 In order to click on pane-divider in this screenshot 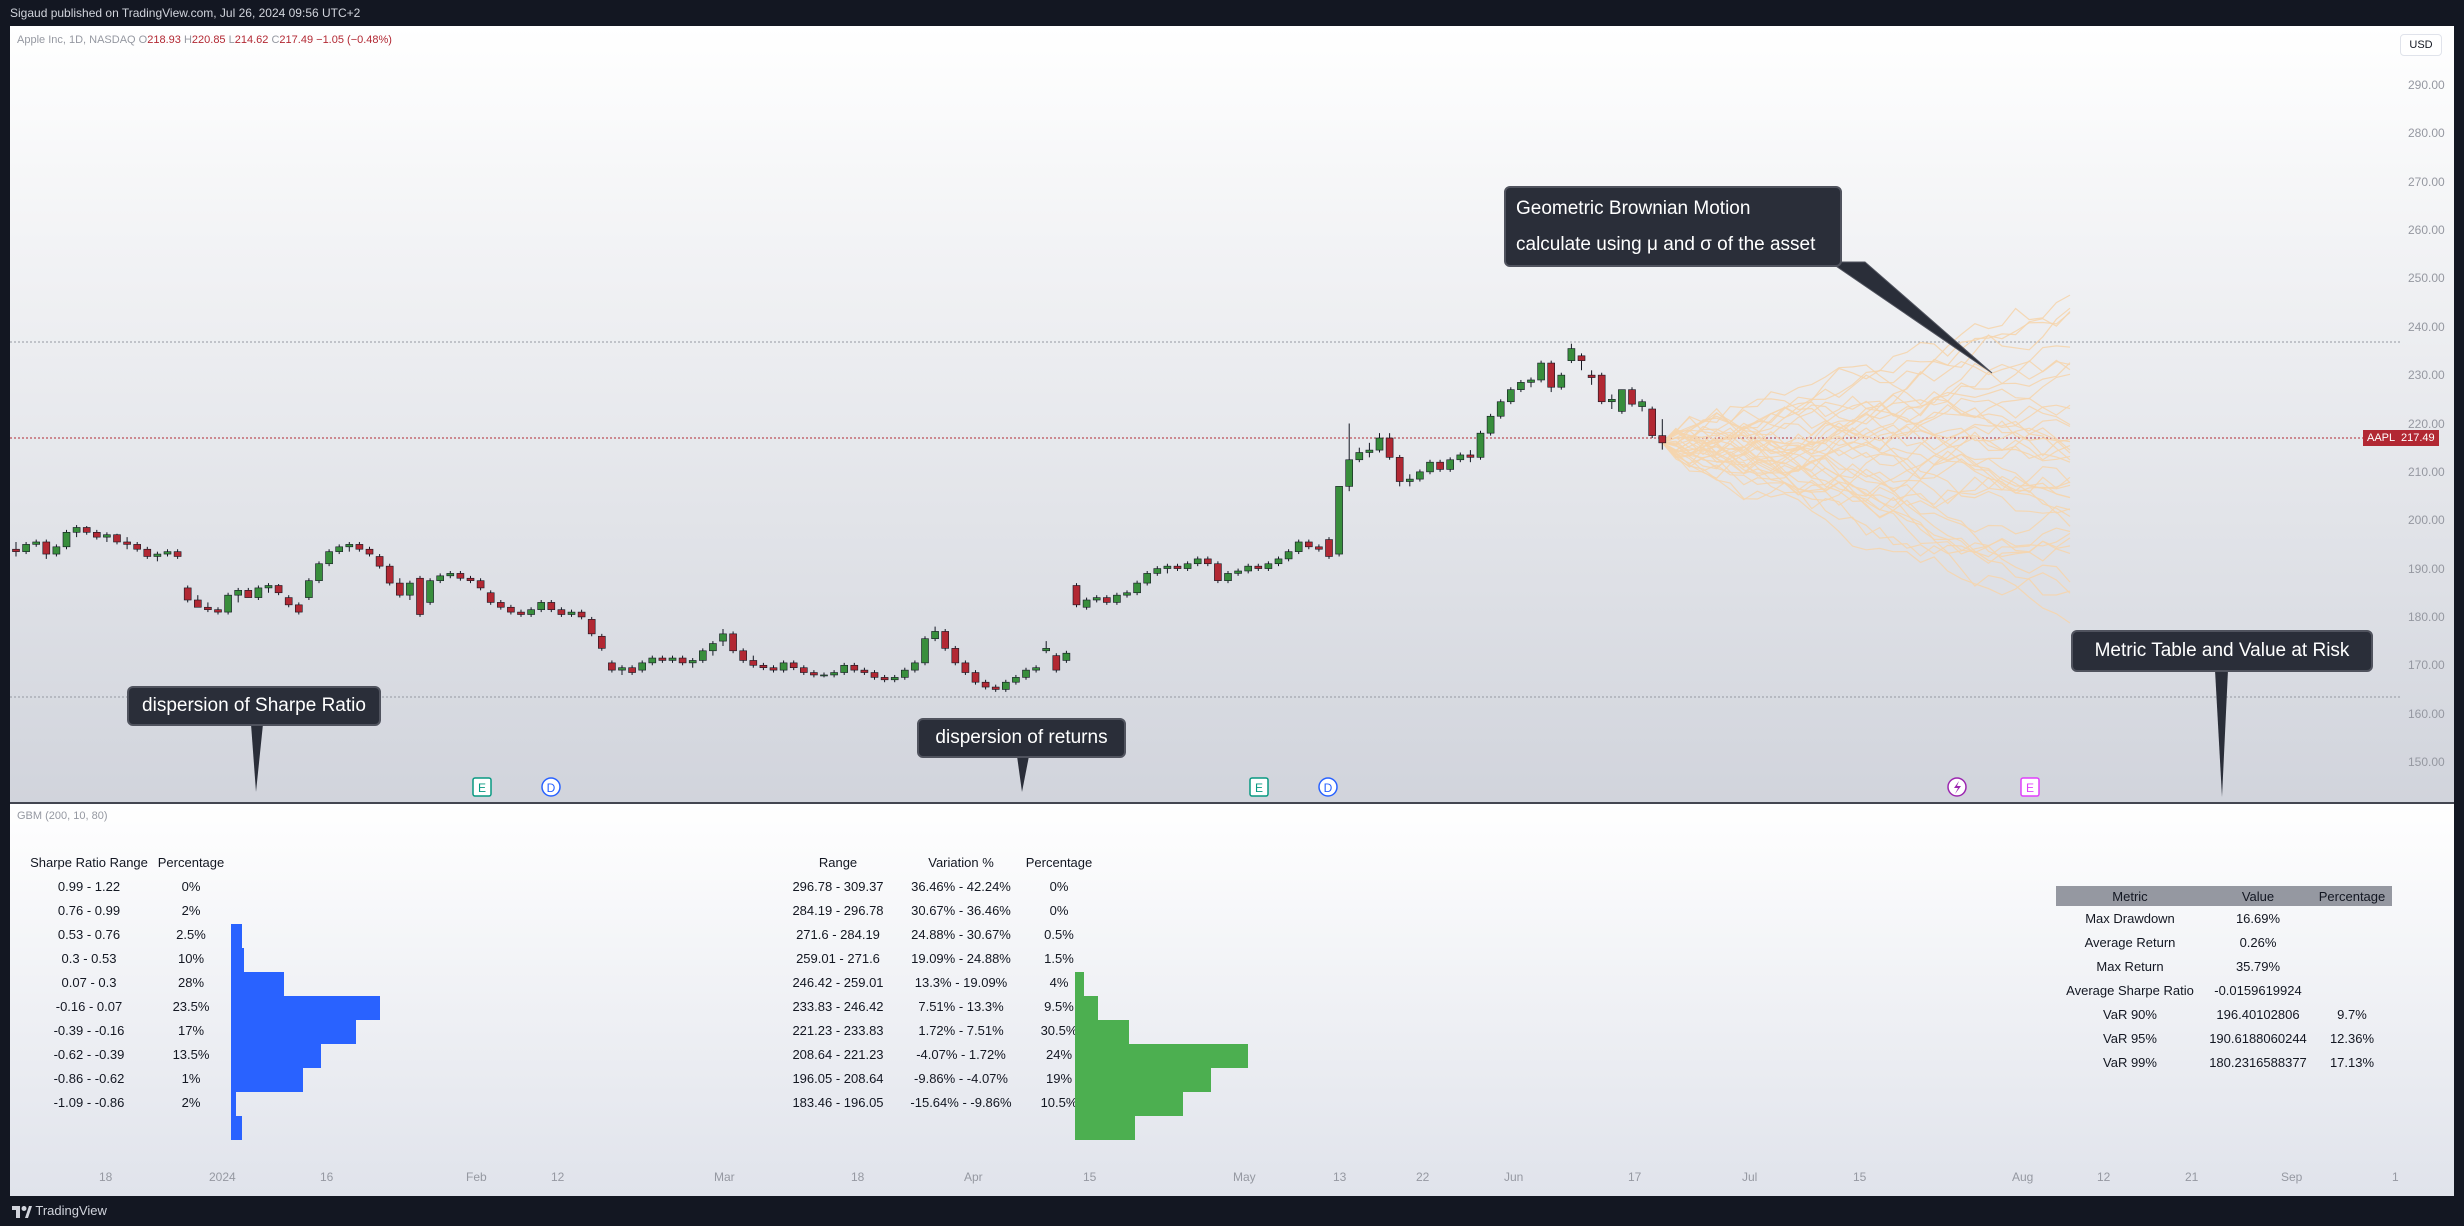, I will do `click(1232, 803)`.